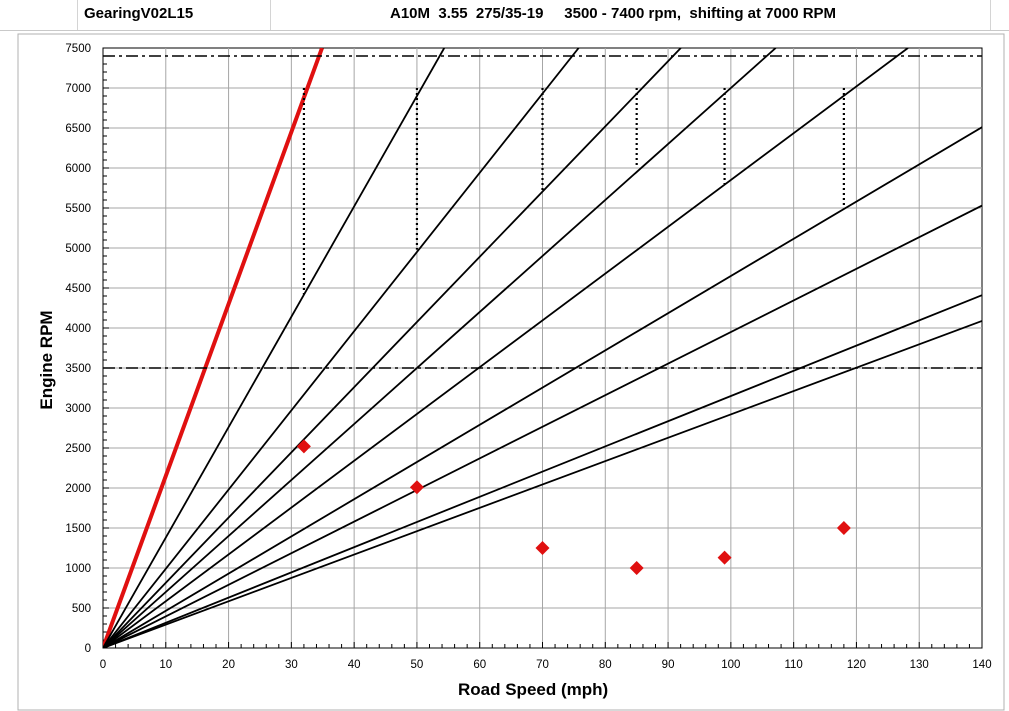  Describe the element at coordinates (78, 329) in the screenshot. I see `y-tick-label: 4000` at that location.